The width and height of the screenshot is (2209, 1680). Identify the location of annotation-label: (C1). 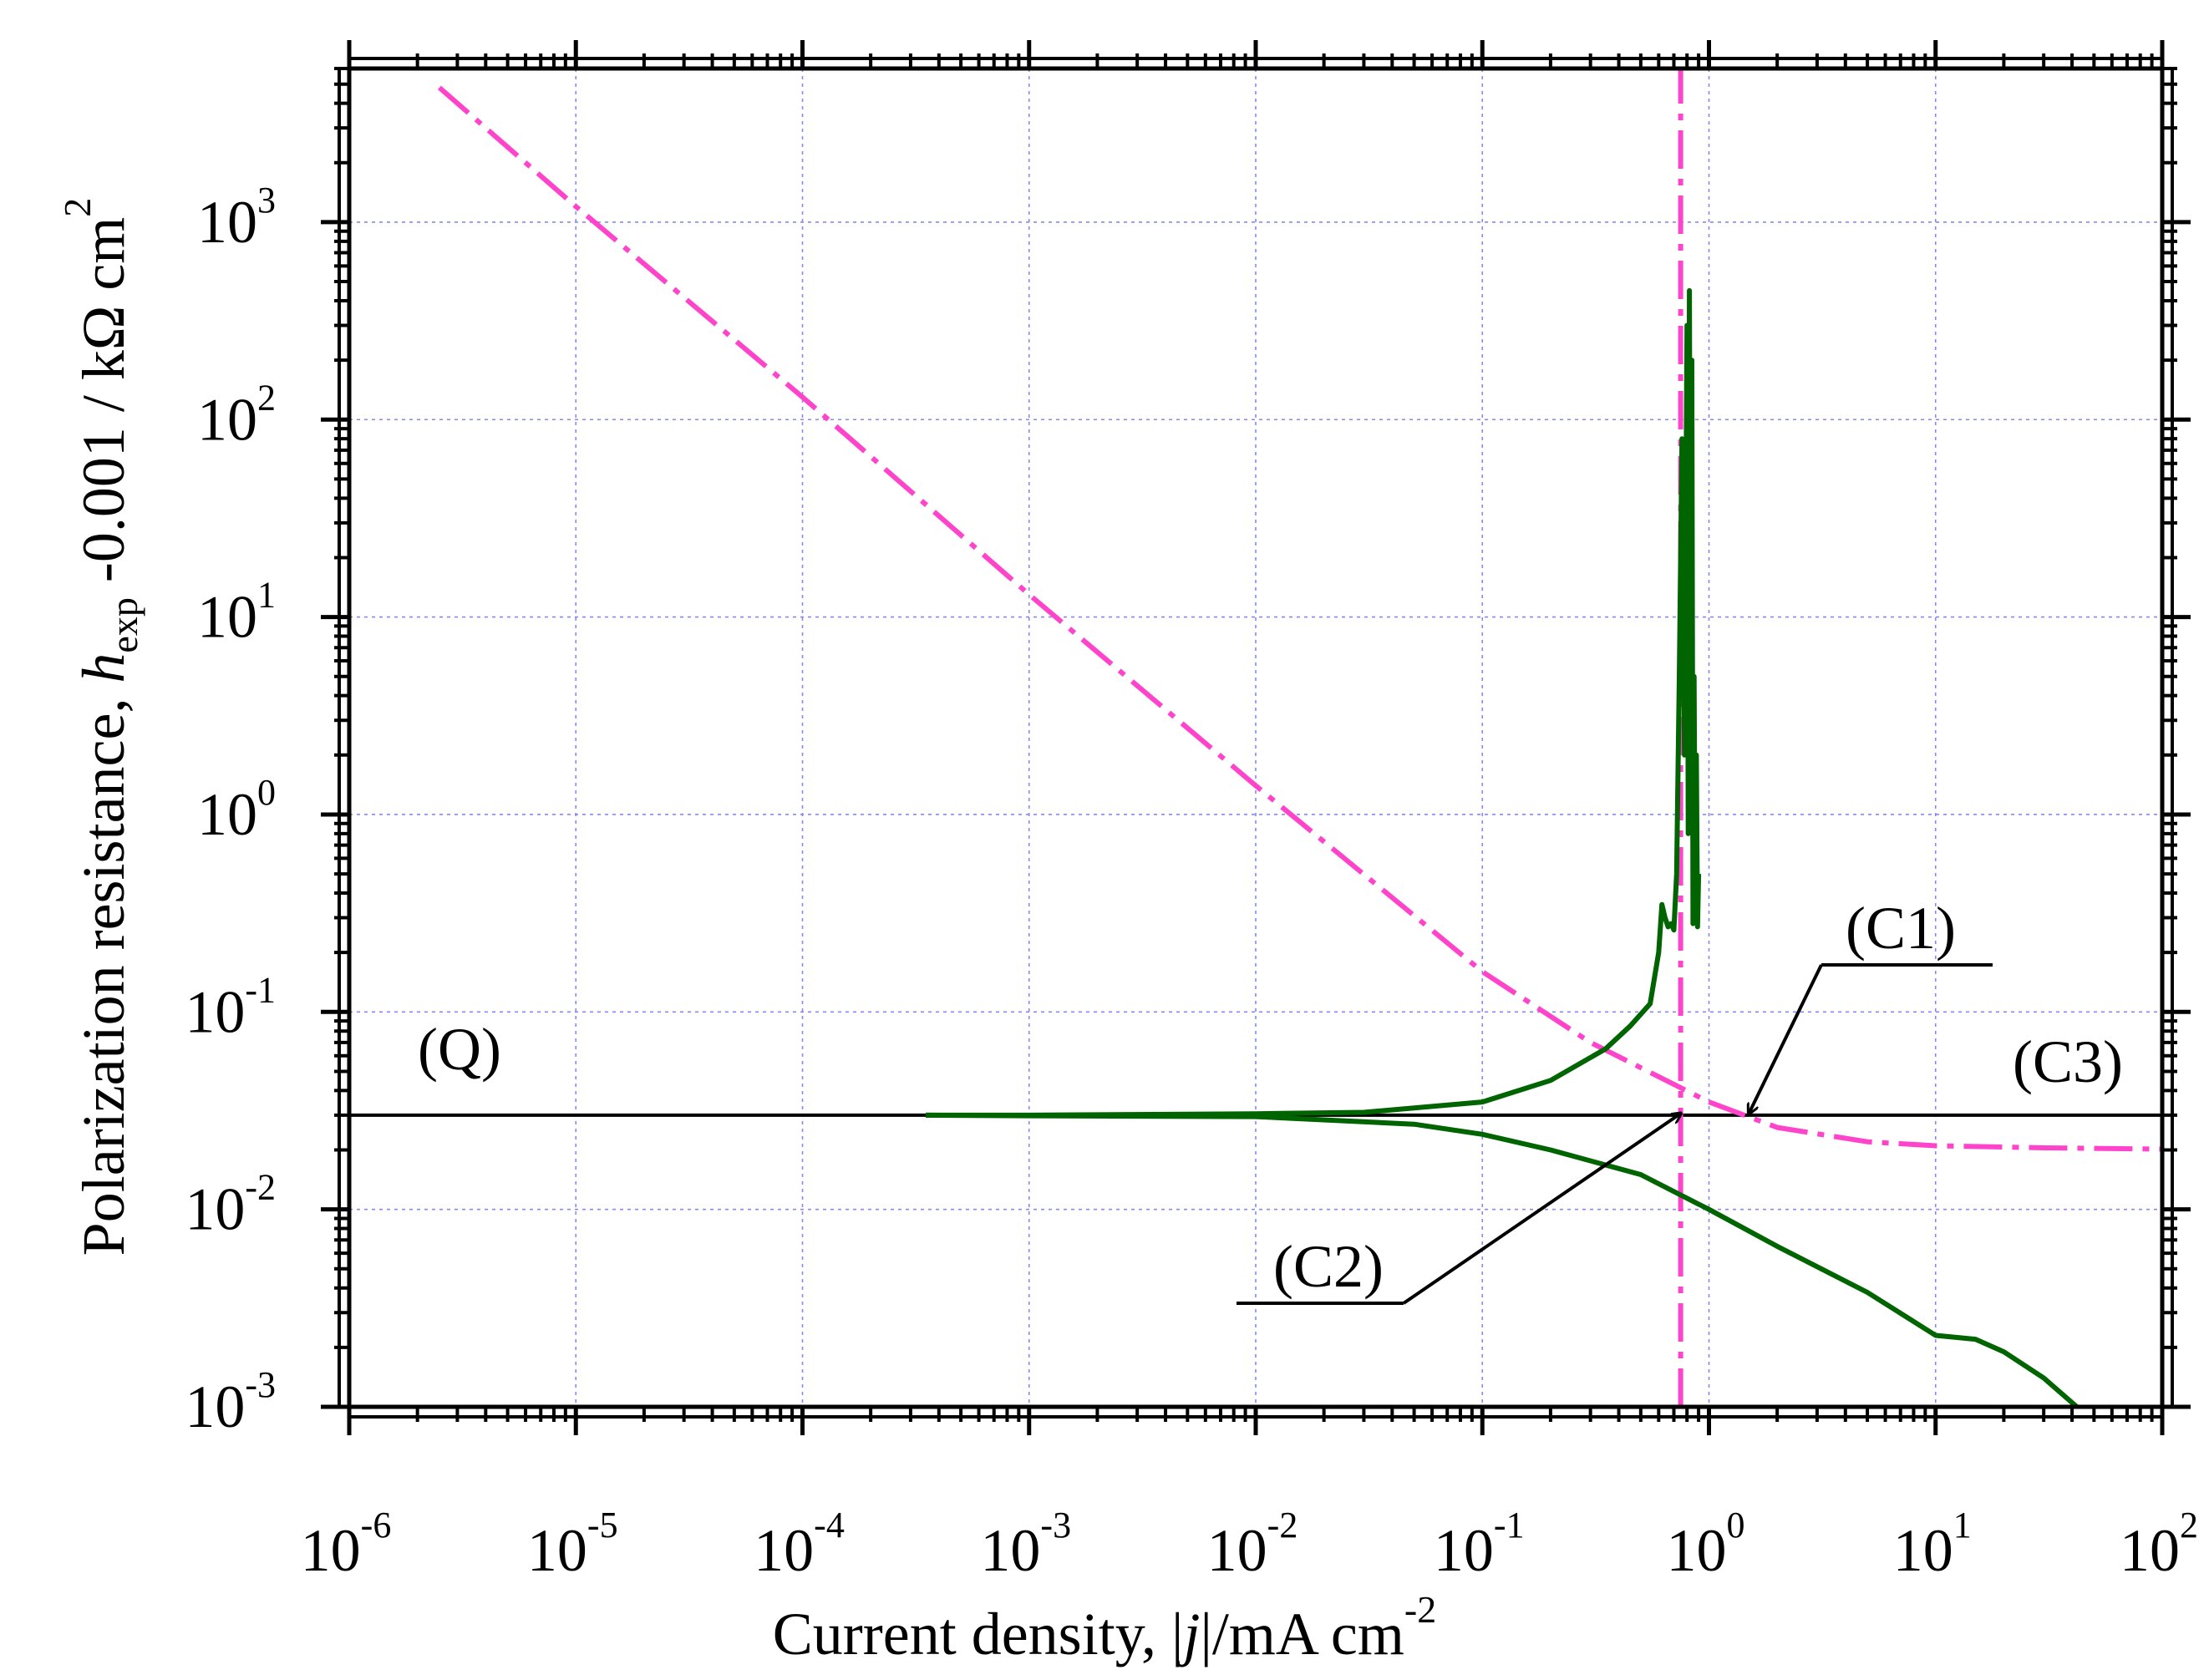
(1901, 928).